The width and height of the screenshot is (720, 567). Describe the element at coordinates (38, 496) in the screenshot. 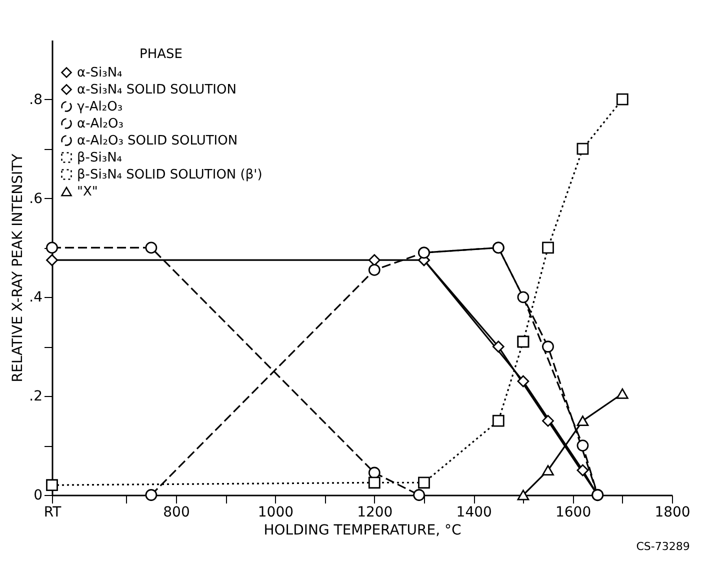

I see `y-tick-label: 0` at that location.